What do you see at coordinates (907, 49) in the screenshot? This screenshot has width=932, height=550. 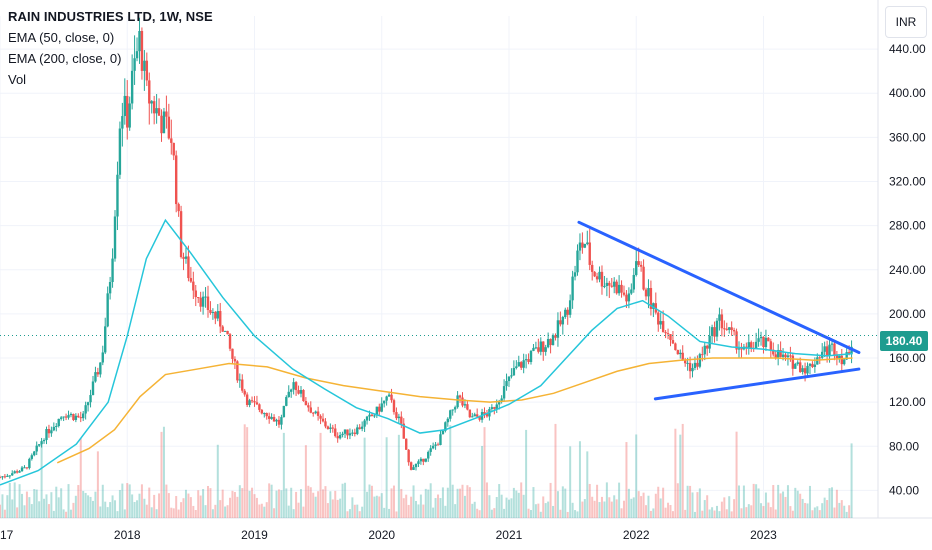 I see `y-tick-label: 440.00` at bounding box center [907, 49].